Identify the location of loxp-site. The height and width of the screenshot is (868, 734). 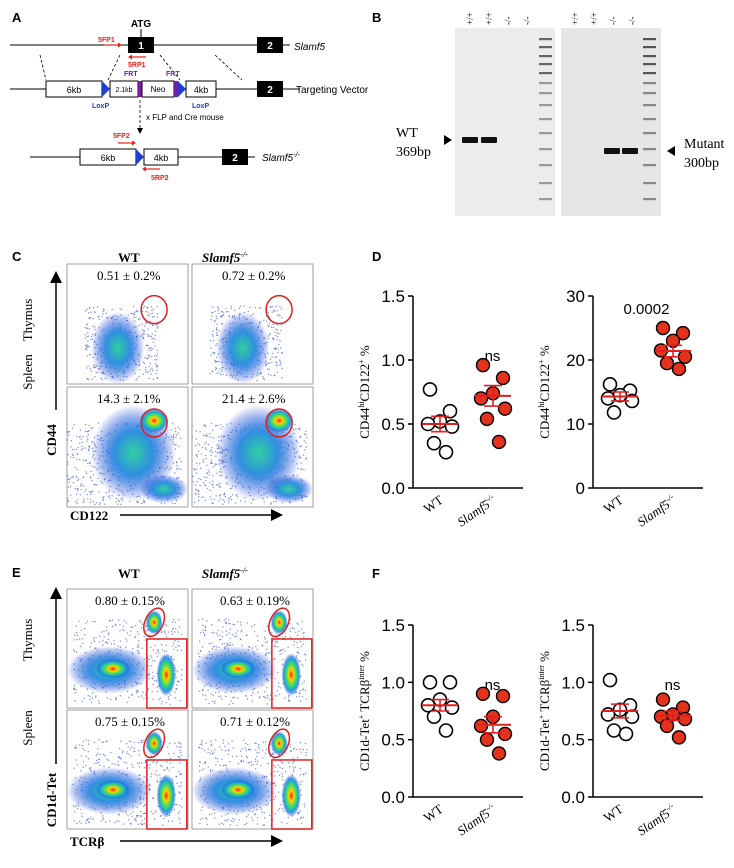
(106, 89).